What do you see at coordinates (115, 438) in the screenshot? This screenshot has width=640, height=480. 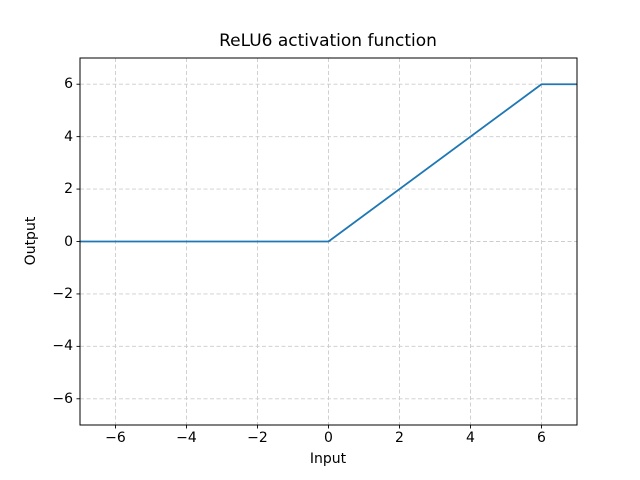 I see `x-tick-label: −6` at bounding box center [115, 438].